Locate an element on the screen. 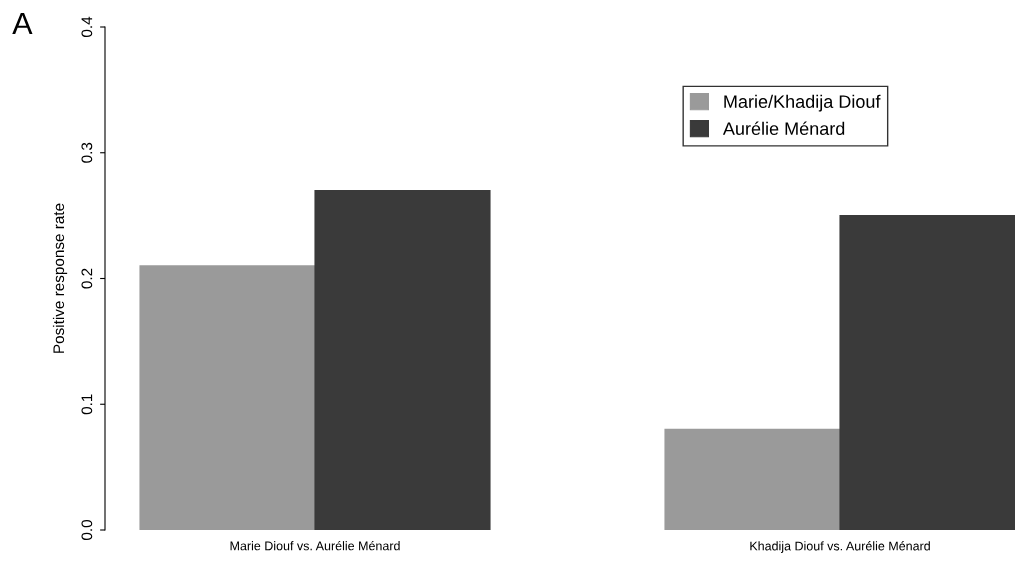 Image resolution: width=1015 pixels, height=580 pixels. legend-label: Aurélie Ménard is located at coordinates (783, 128).